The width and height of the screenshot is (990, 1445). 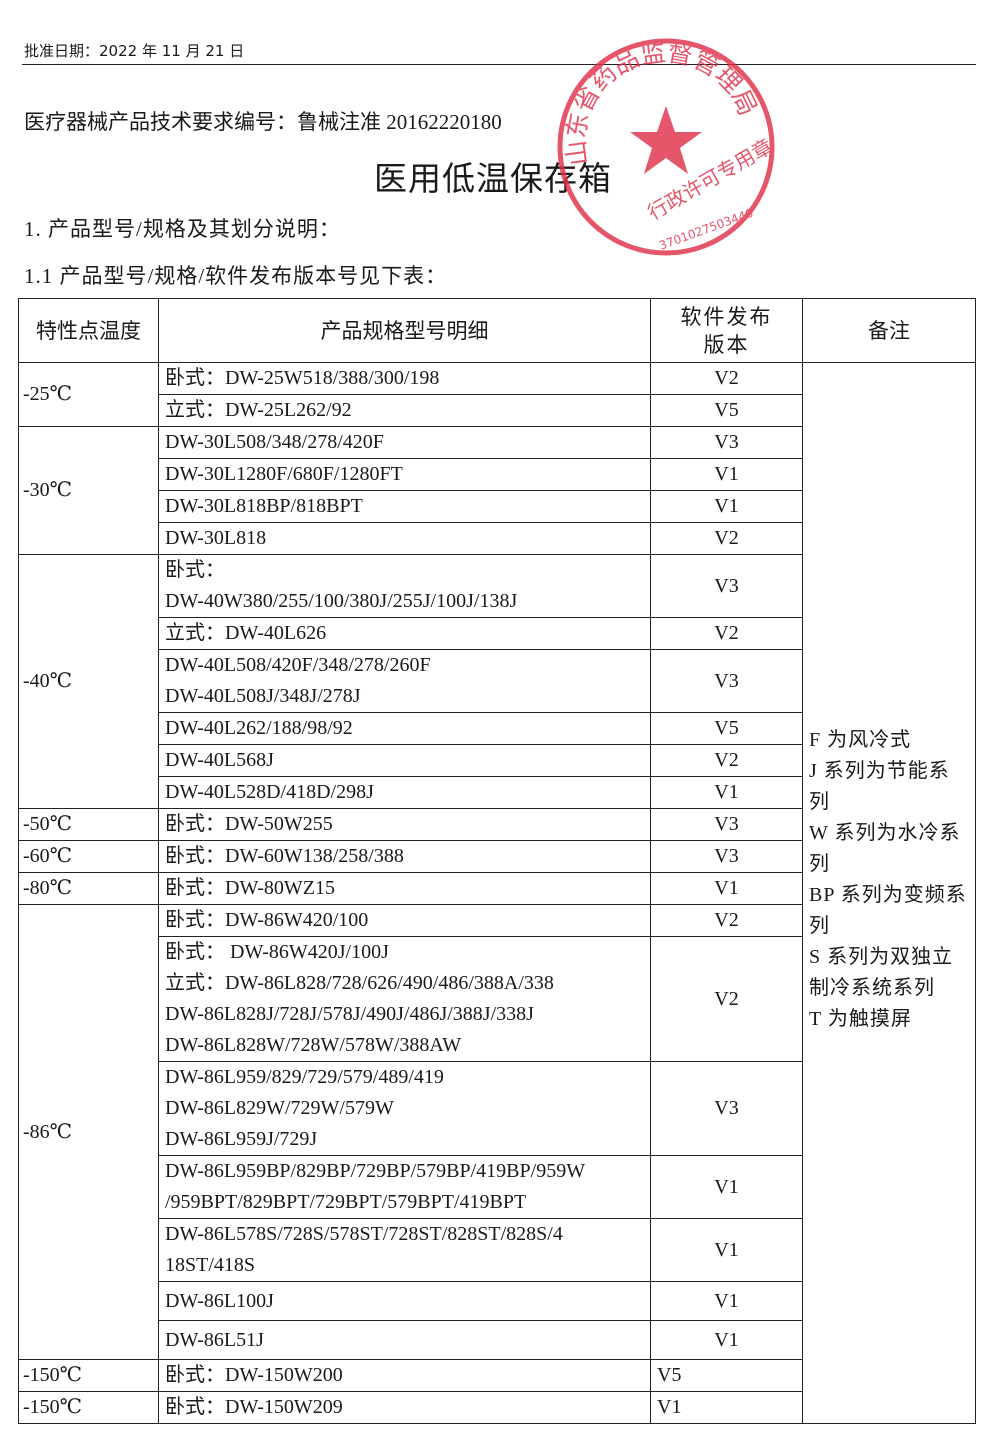 I want to click on remark-line: W 系列为水冷系列, so click(x=885, y=848).